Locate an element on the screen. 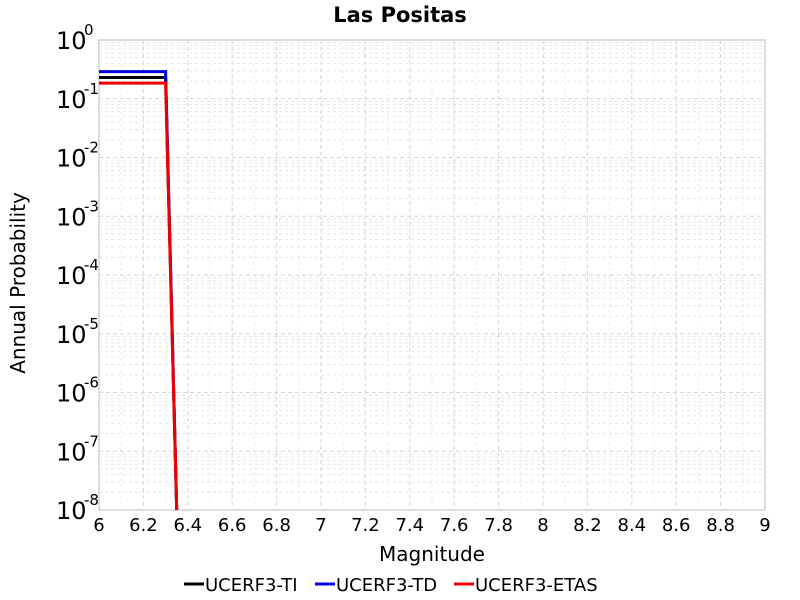 This screenshot has height=600, width=800. y-axis-label: Annual Probability is located at coordinates (18, 283).